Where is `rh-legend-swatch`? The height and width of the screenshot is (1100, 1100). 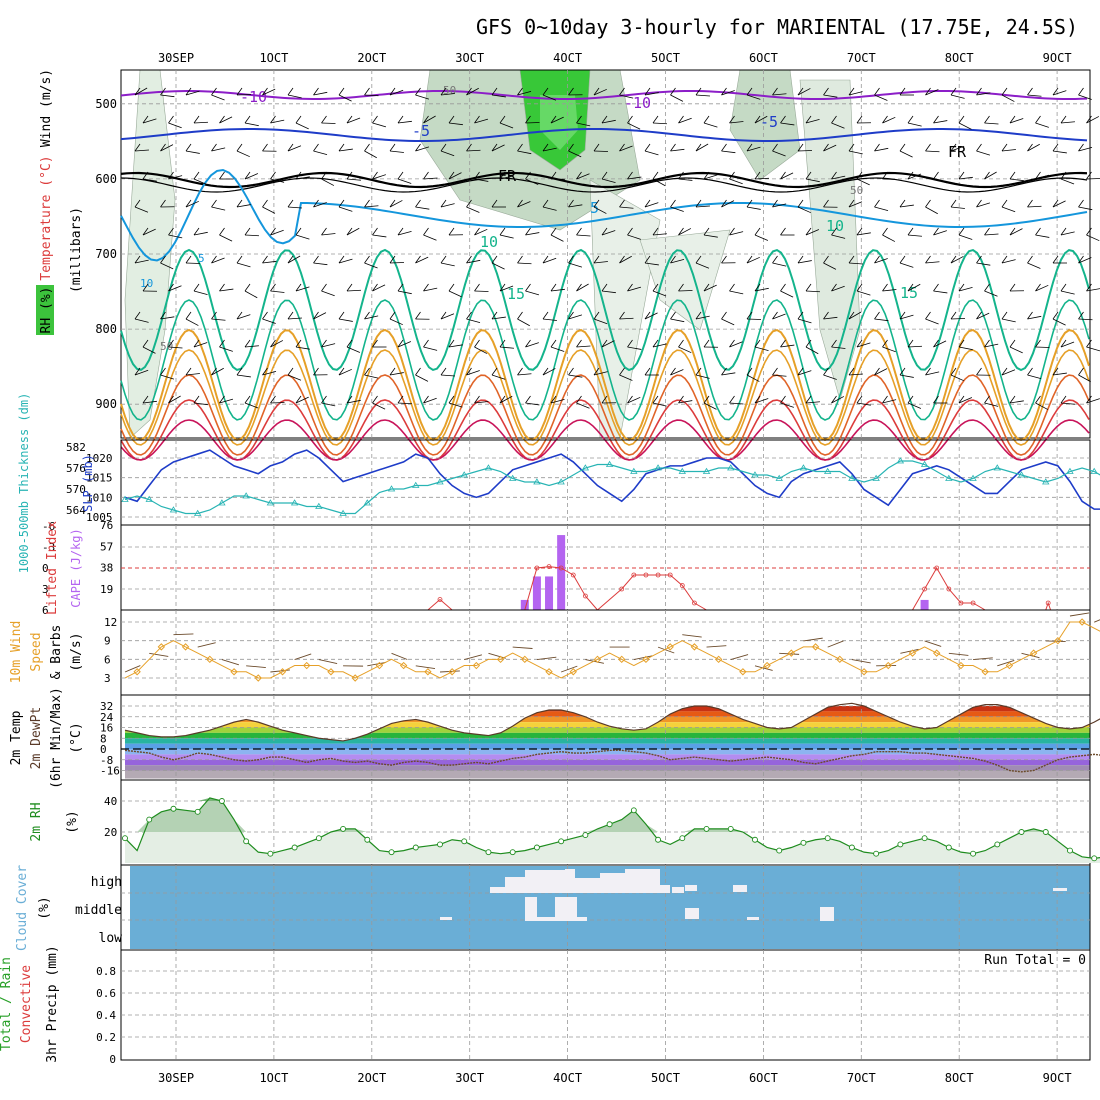
rh-legend-swatch is located at coordinates (45, 310).